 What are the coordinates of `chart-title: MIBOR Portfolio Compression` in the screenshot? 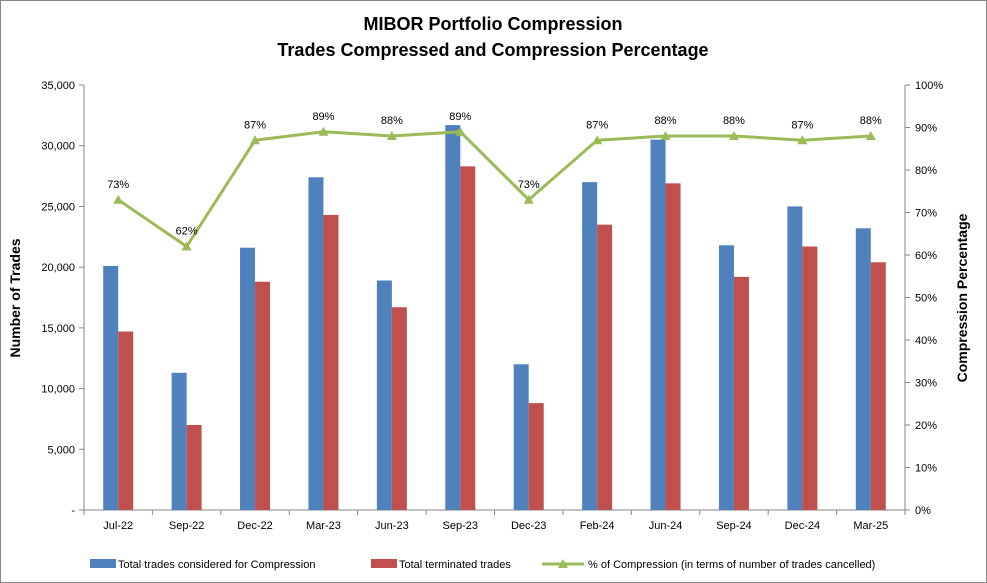 It's located at (492, 24).